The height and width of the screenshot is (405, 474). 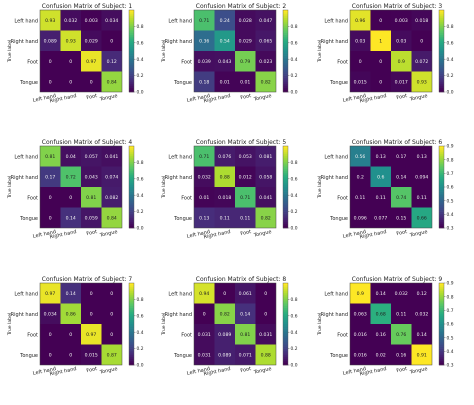 I want to click on cell-label: 0.54, so click(x=225, y=42).